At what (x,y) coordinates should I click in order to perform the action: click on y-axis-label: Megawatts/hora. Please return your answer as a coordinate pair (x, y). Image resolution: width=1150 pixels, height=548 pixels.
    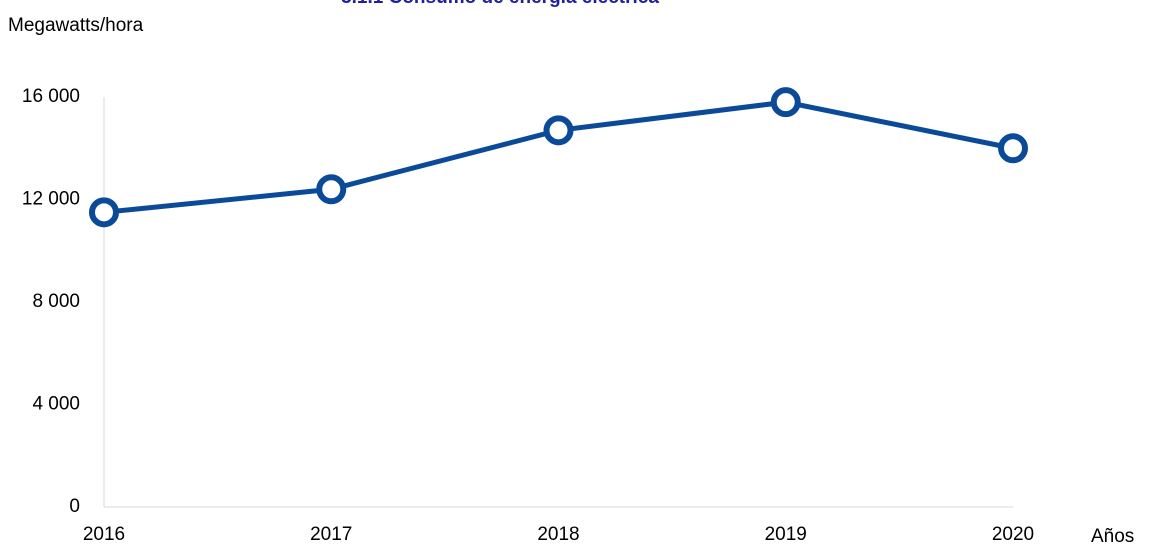
    Looking at the image, I should click on (76, 25).